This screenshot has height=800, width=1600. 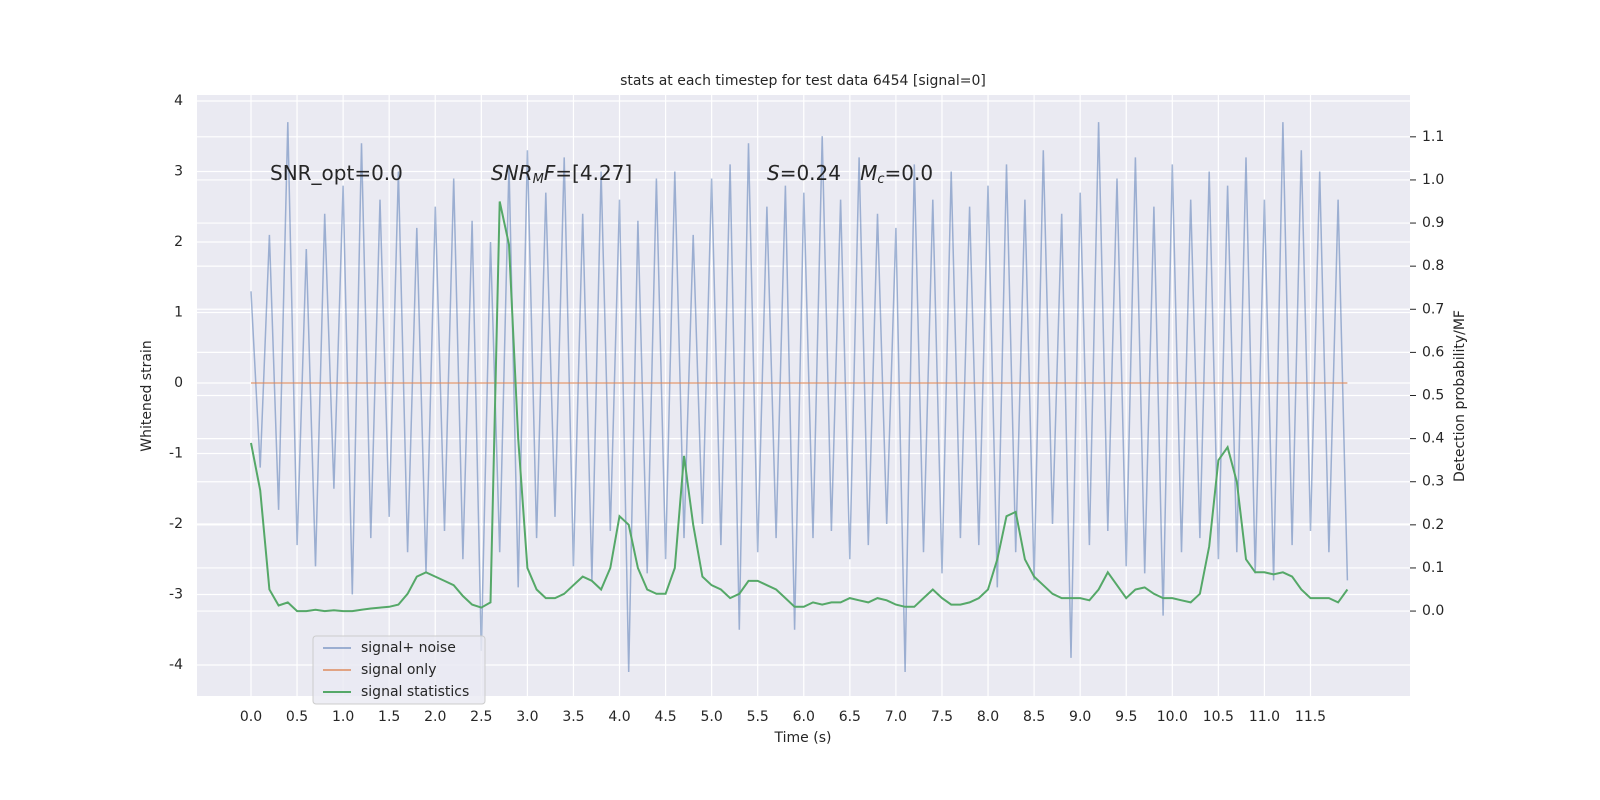 I want to click on x-tick-label: 6.0, so click(x=804, y=717).